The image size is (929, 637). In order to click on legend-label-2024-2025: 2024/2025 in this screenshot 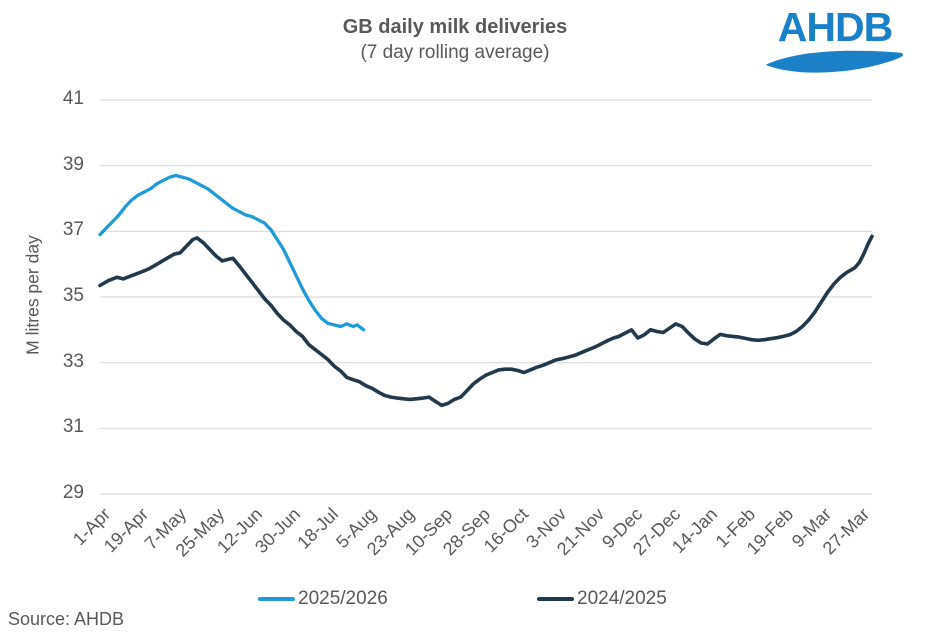, I will do `click(622, 598)`.